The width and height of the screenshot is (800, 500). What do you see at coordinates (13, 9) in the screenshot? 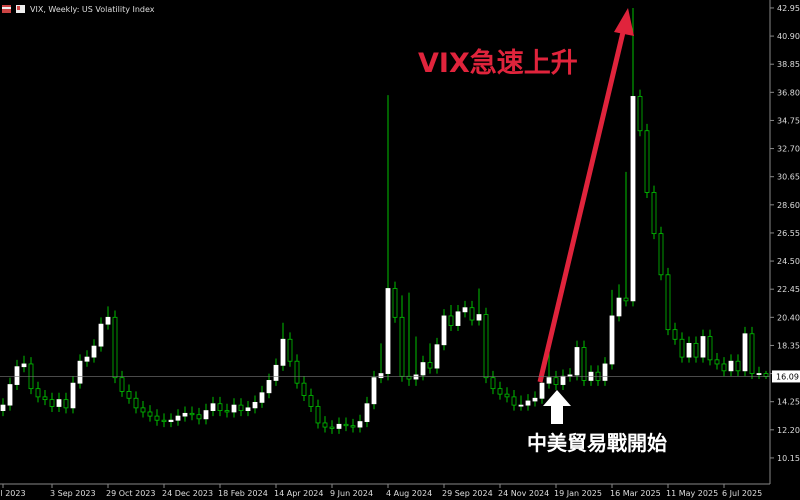
I see `header-icons` at bounding box center [13, 9].